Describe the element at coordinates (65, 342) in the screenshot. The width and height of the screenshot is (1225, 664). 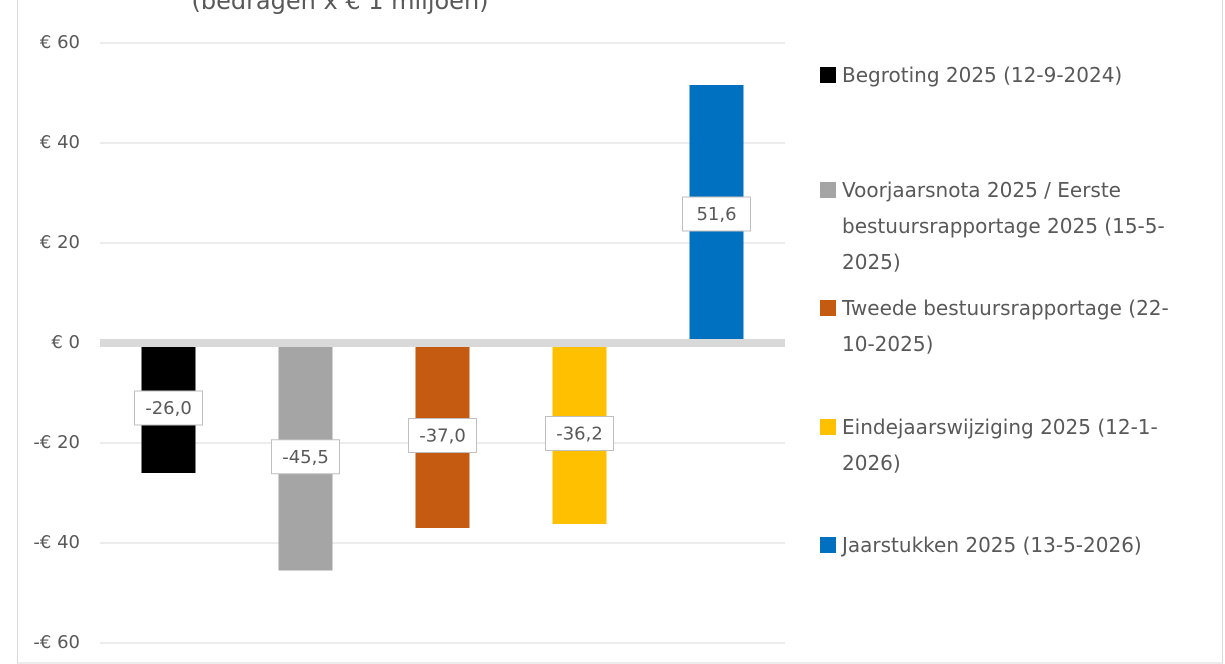
I see `y-tick-label: € 0` at that location.